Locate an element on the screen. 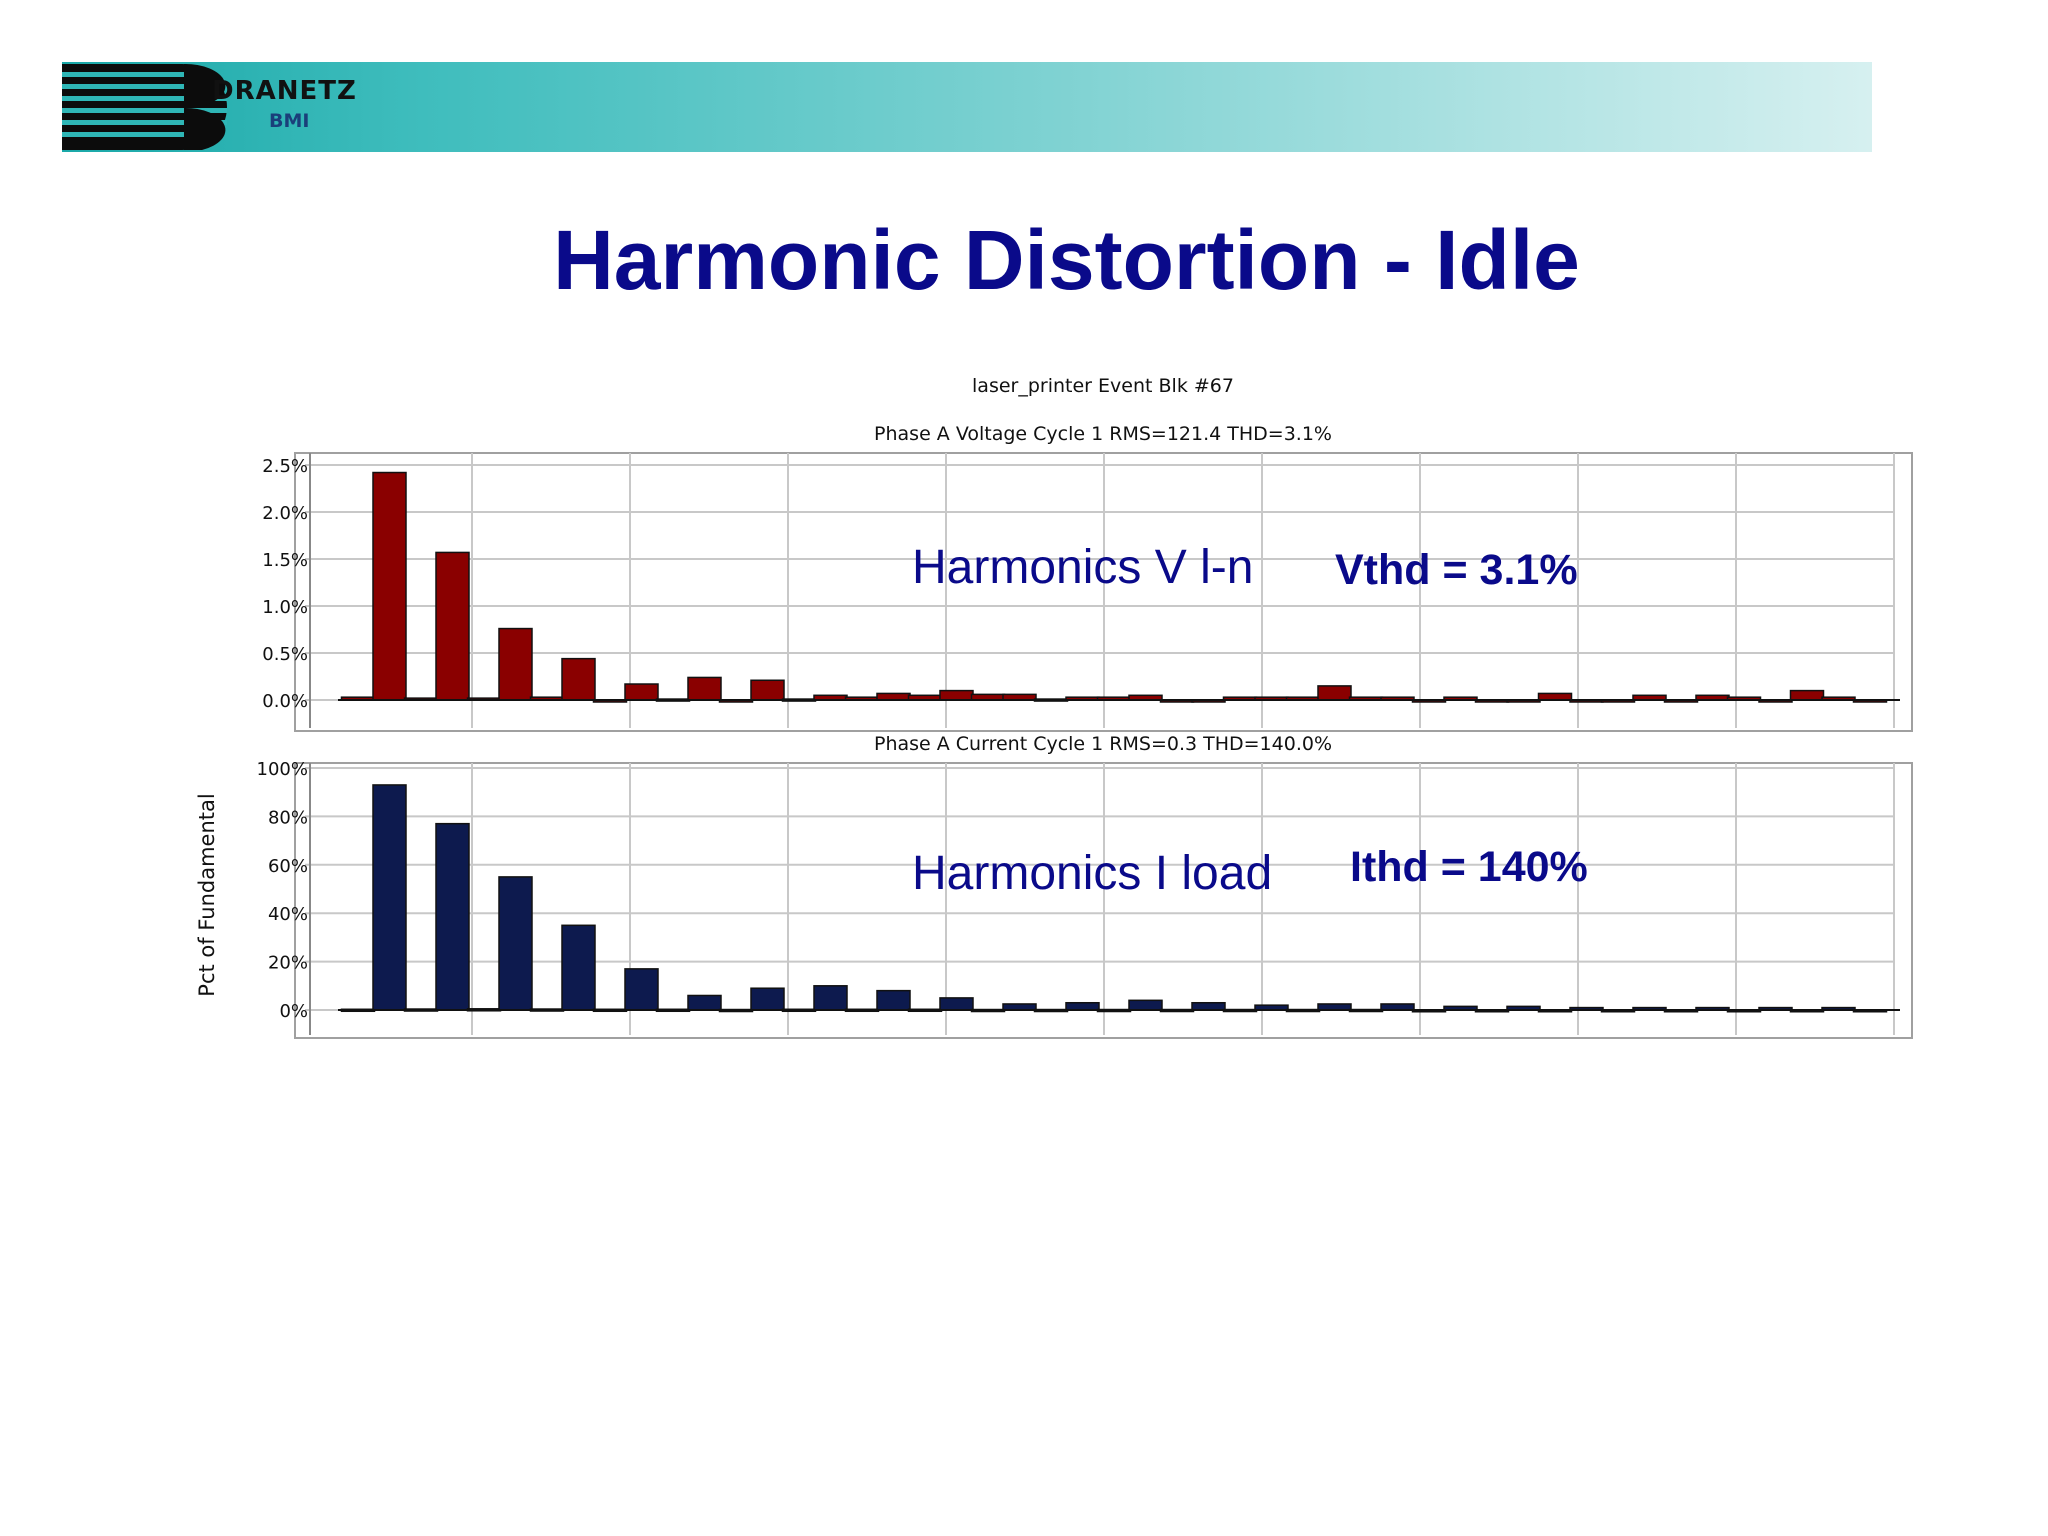 This screenshot has height=1536, width=2048. y-tick-label: 1.0% is located at coordinates (285, 607).